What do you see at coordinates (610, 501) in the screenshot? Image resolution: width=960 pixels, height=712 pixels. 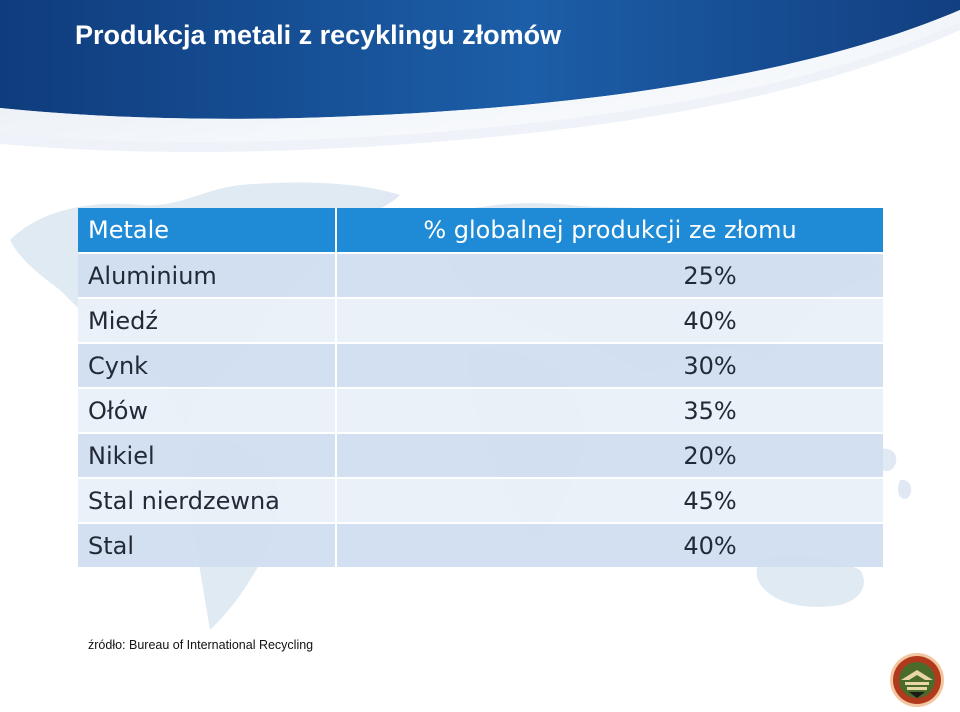 I see `cell-percent: 45%` at bounding box center [610, 501].